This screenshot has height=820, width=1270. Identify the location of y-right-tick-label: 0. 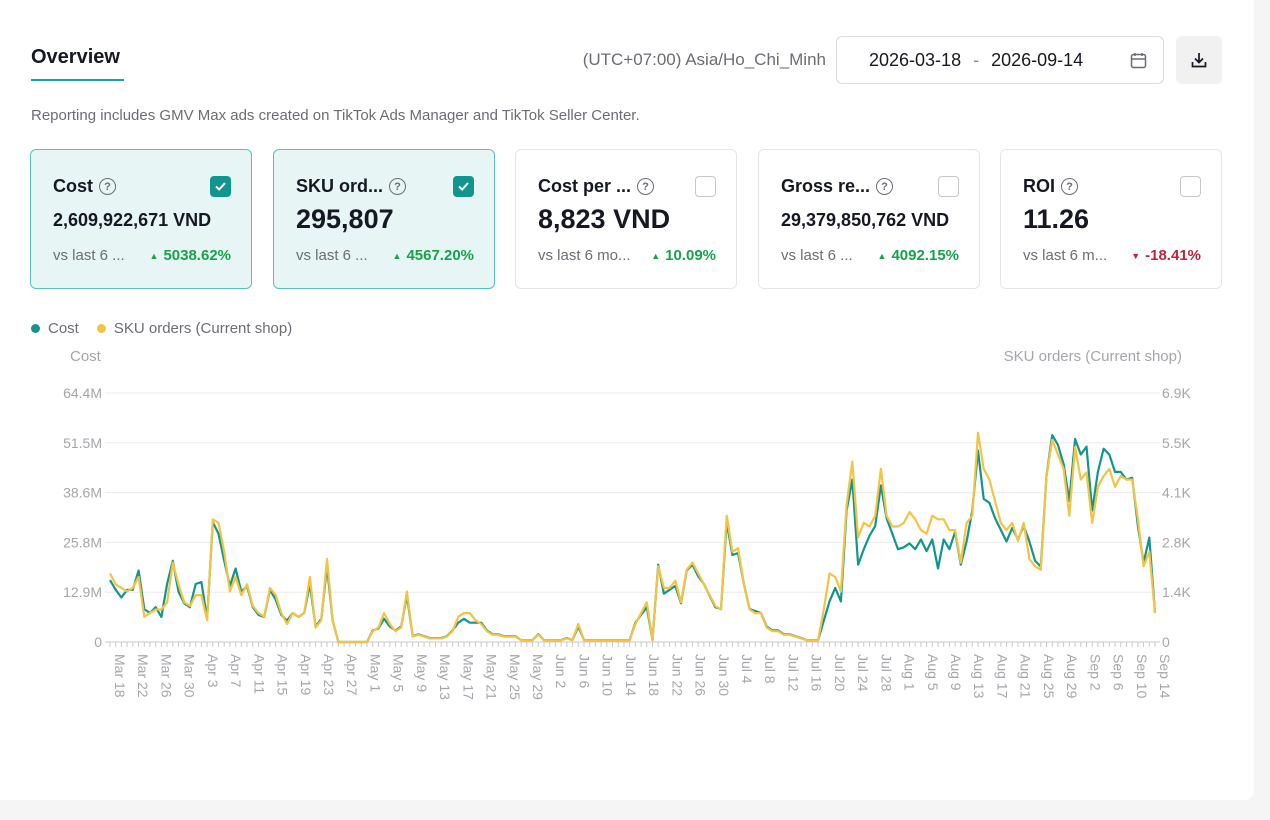
(1166, 642).